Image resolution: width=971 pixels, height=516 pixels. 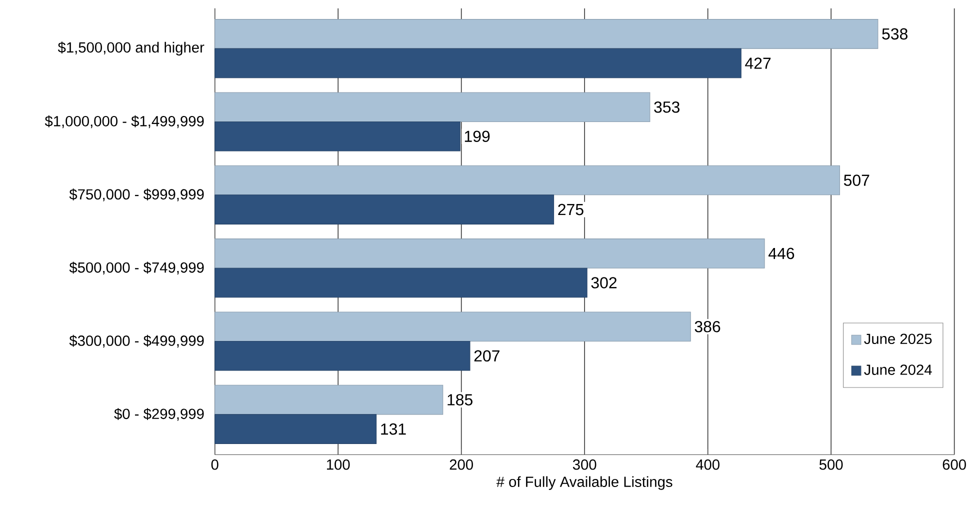 What do you see at coordinates (393, 429) in the screenshot?
I see `data-label: 131` at bounding box center [393, 429].